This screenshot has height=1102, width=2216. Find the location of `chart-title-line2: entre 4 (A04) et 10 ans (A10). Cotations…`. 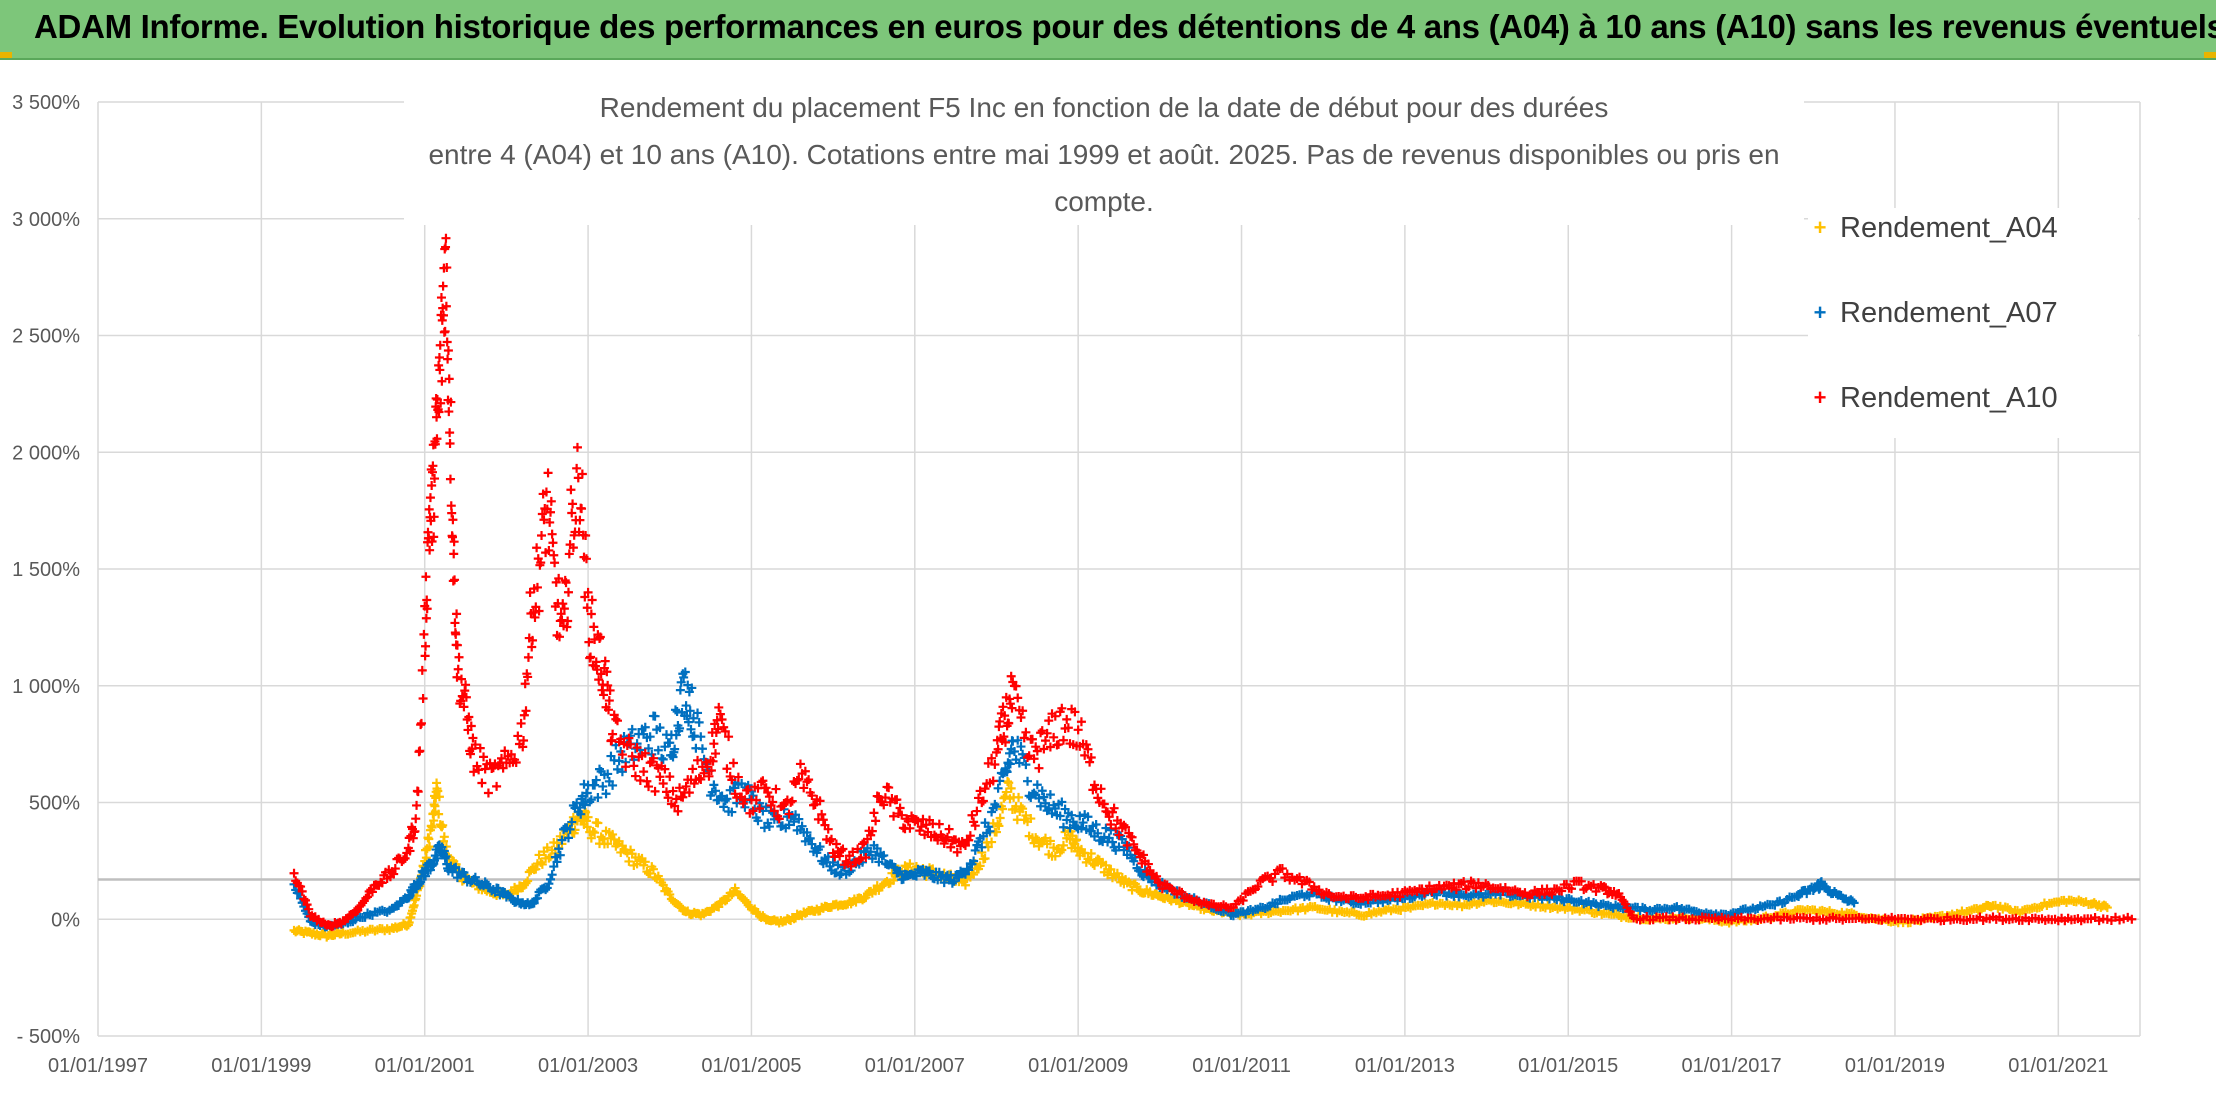

chart-title-line2: entre 4 (A04) et 10 ans (A10). Cotations… is located at coordinates (1104, 178).